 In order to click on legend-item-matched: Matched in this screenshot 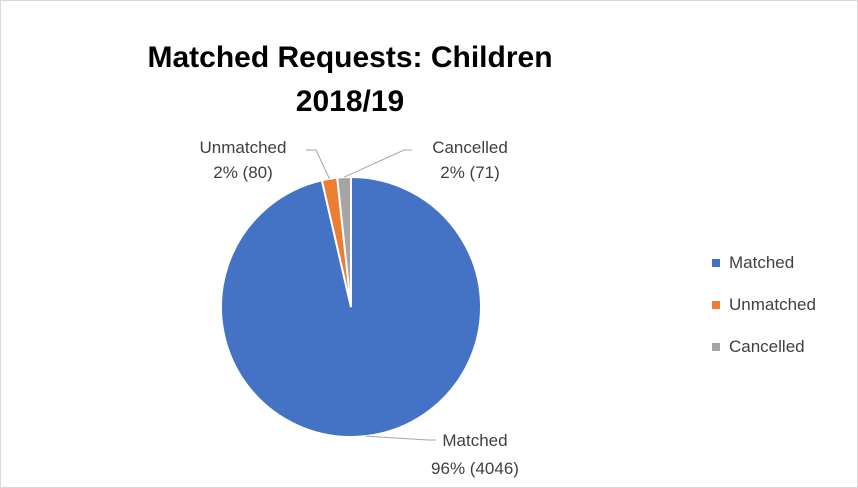, I will do `click(782, 263)`.